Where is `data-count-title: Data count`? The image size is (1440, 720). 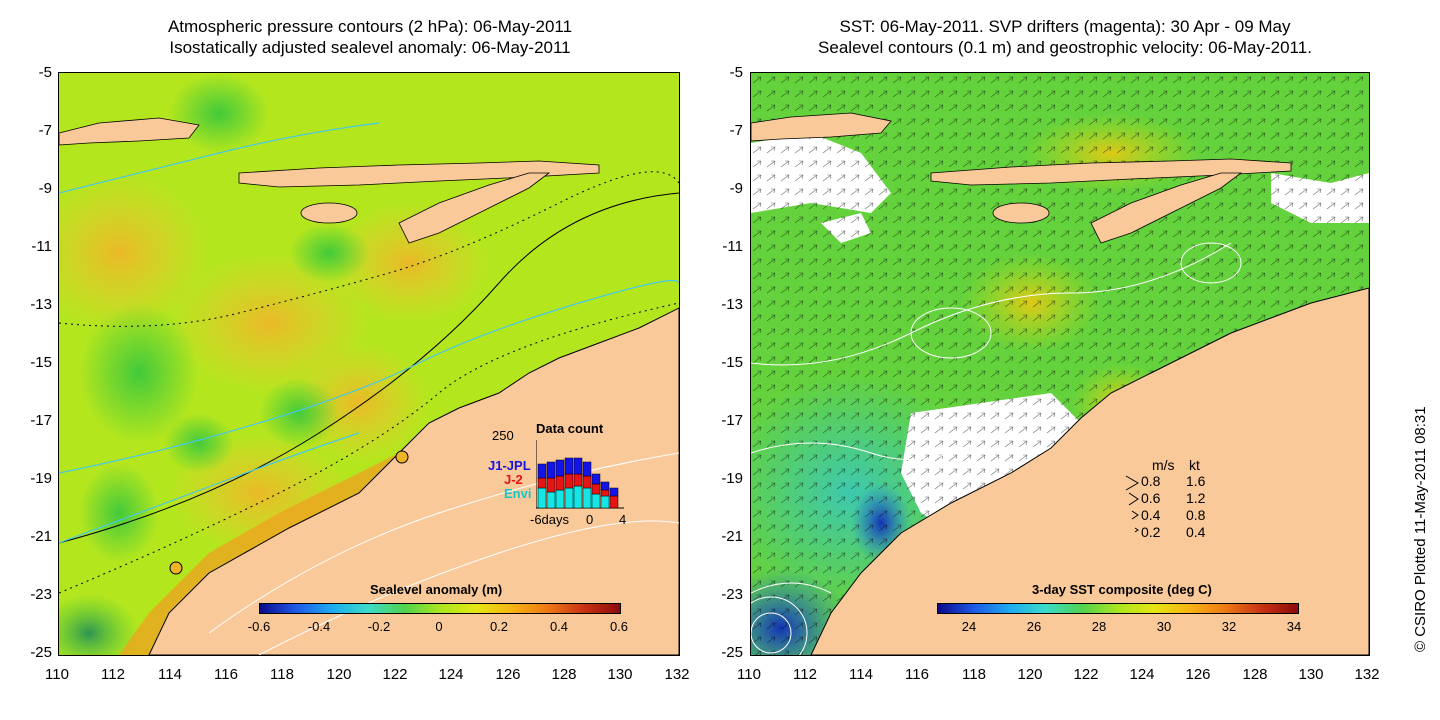
data-count-title: Data count is located at coordinates (570, 428).